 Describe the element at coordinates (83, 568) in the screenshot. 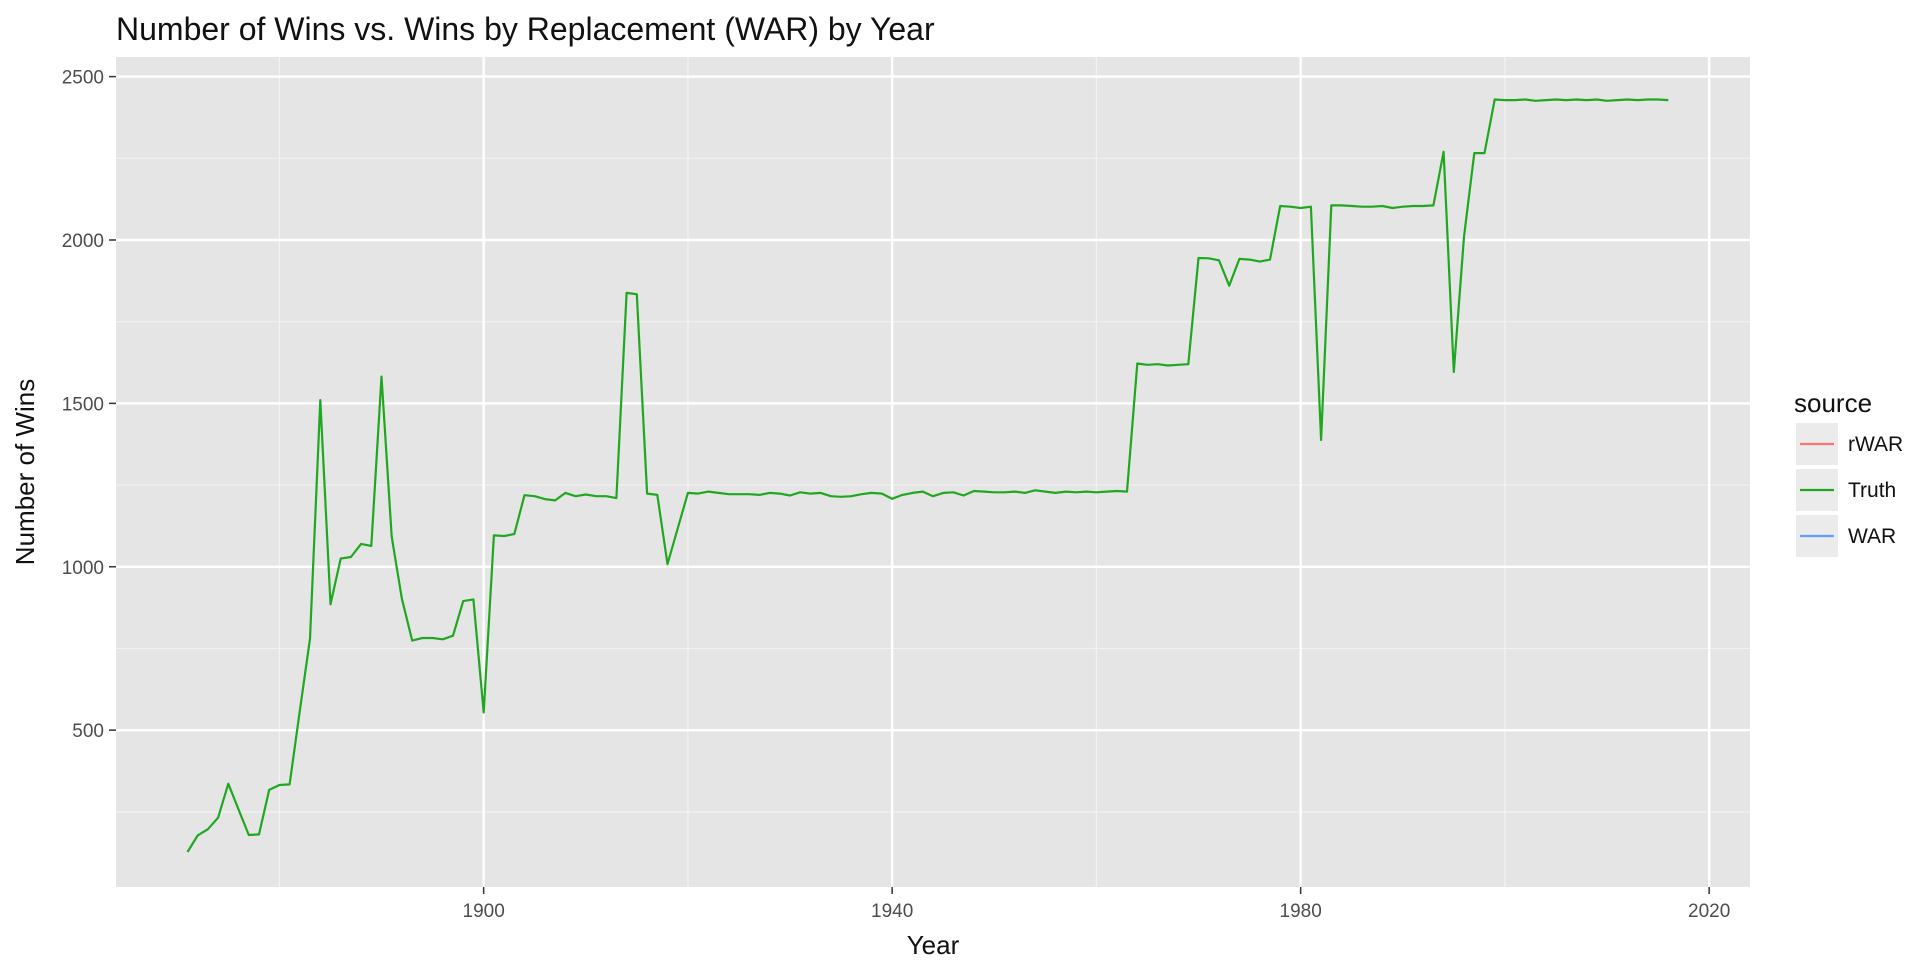

I see `y-tick-label: 1000` at that location.